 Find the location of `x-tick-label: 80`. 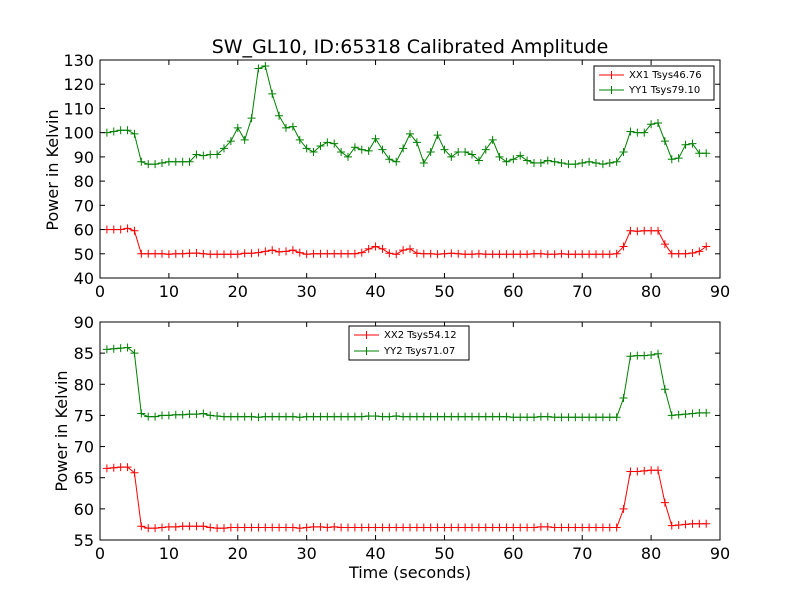

x-tick-label: 80 is located at coordinates (651, 553).